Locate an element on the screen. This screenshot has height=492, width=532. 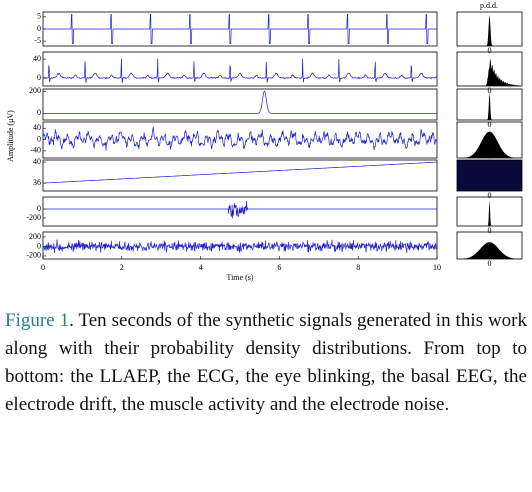
x-tick-label: 4 is located at coordinates (201, 267).